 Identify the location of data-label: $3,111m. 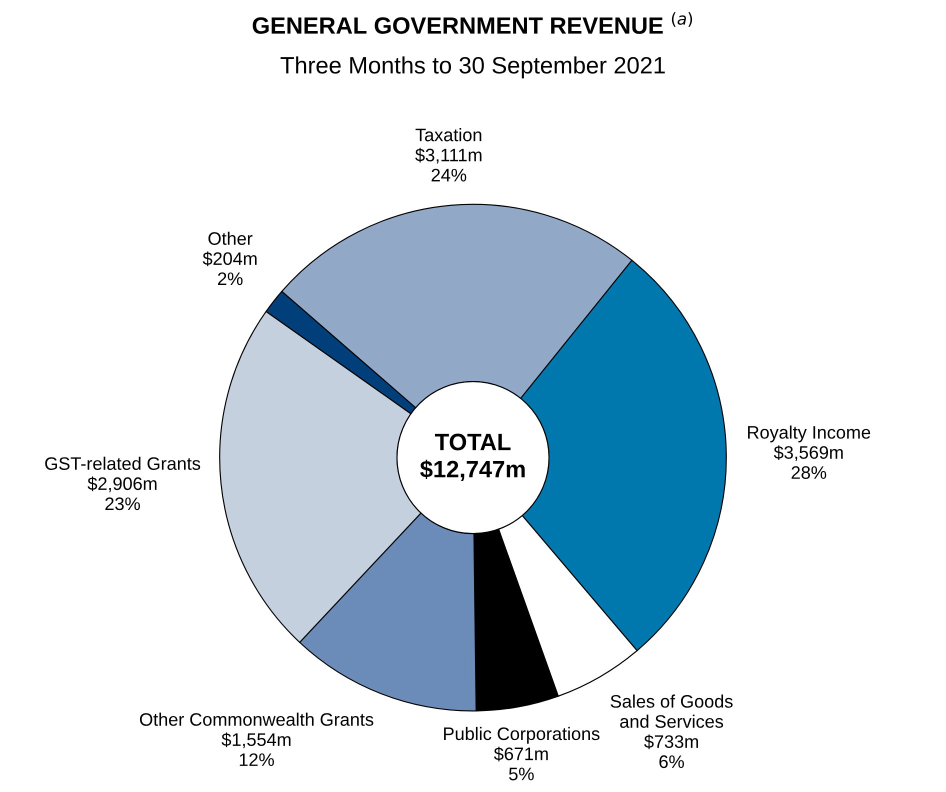
(448, 156).